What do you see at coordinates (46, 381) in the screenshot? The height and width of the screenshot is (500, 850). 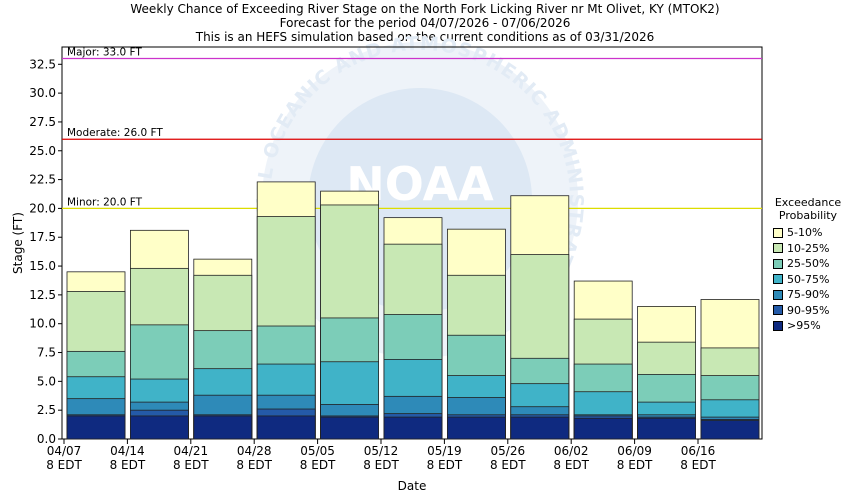 I see `y-tick-label: 5.0` at bounding box center [46, 381].